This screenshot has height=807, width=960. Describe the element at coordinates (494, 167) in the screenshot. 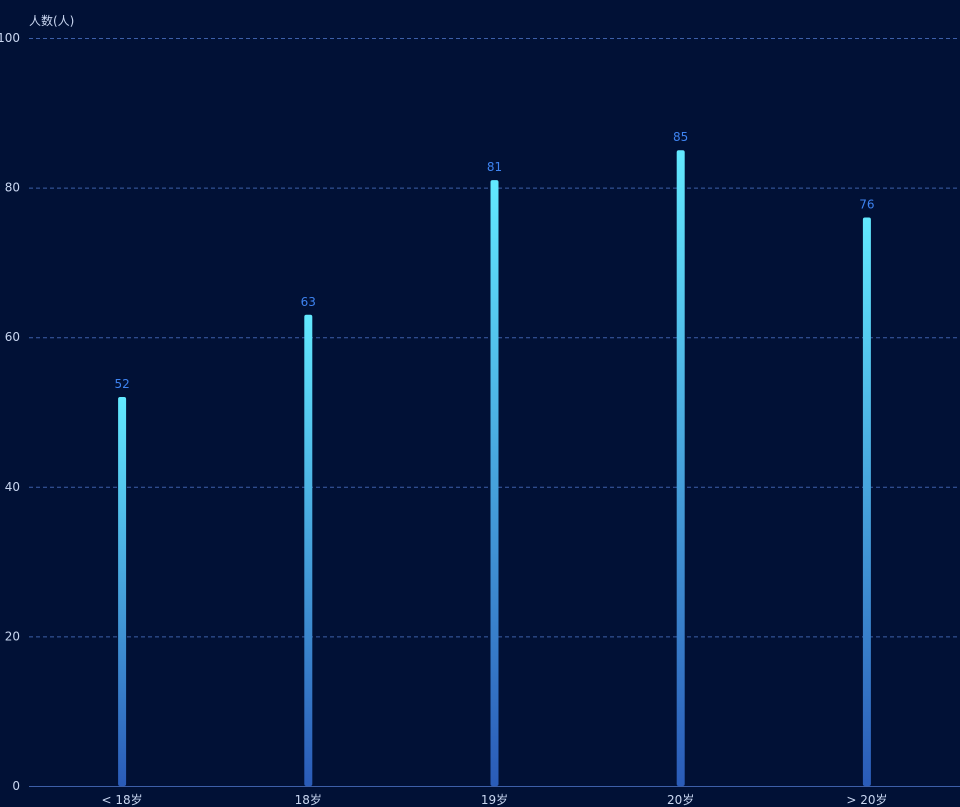

I see `data-label: 81` at that location.